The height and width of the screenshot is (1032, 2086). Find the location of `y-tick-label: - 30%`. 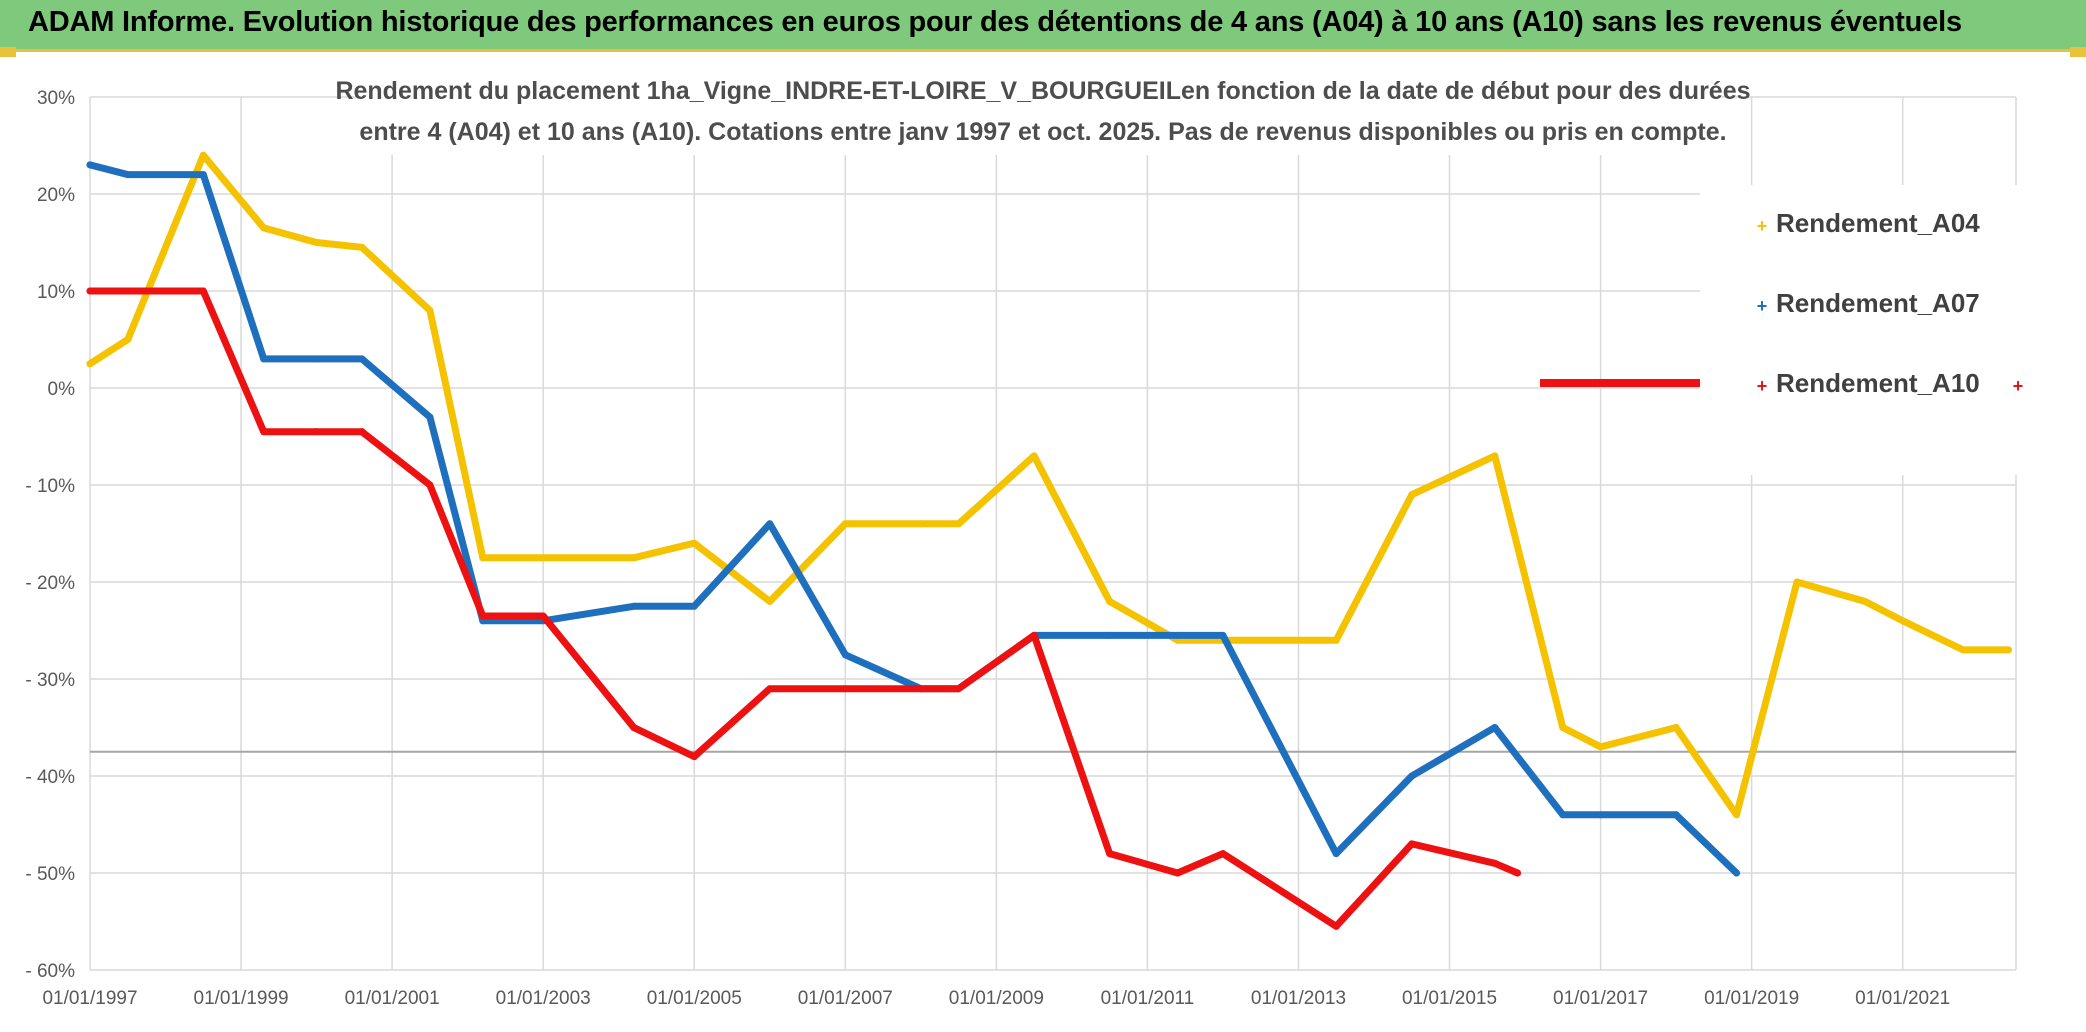

y-tick-label: - 30% is located at coordinates (50, 680).